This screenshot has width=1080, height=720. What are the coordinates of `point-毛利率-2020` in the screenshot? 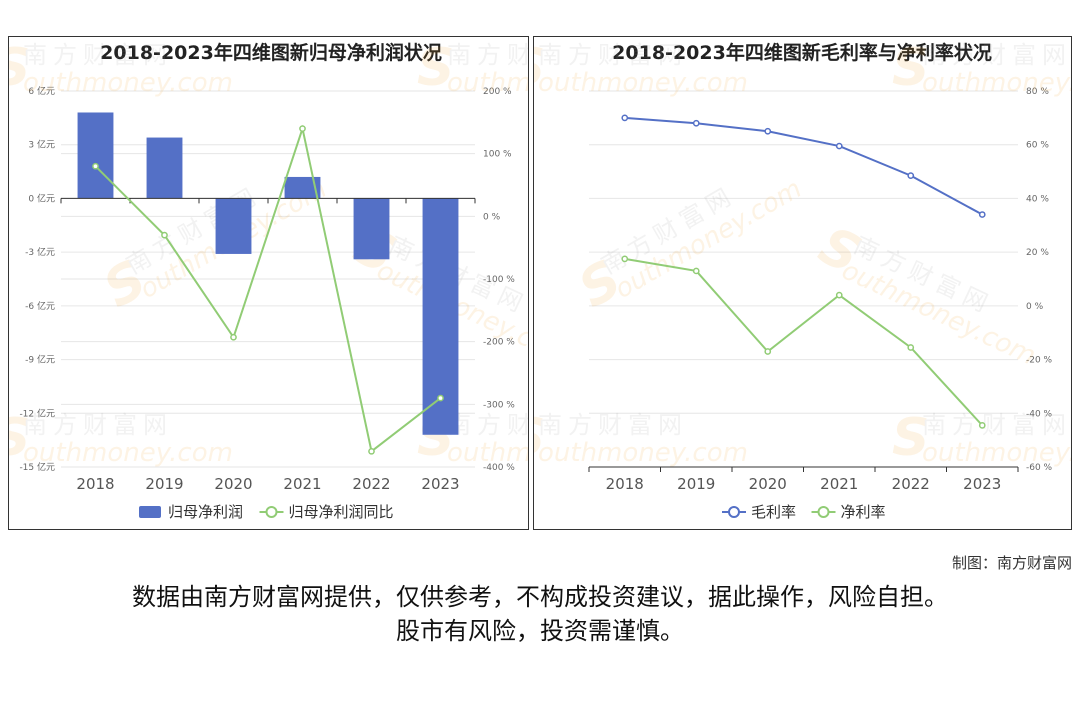 It's located at (768, 131).